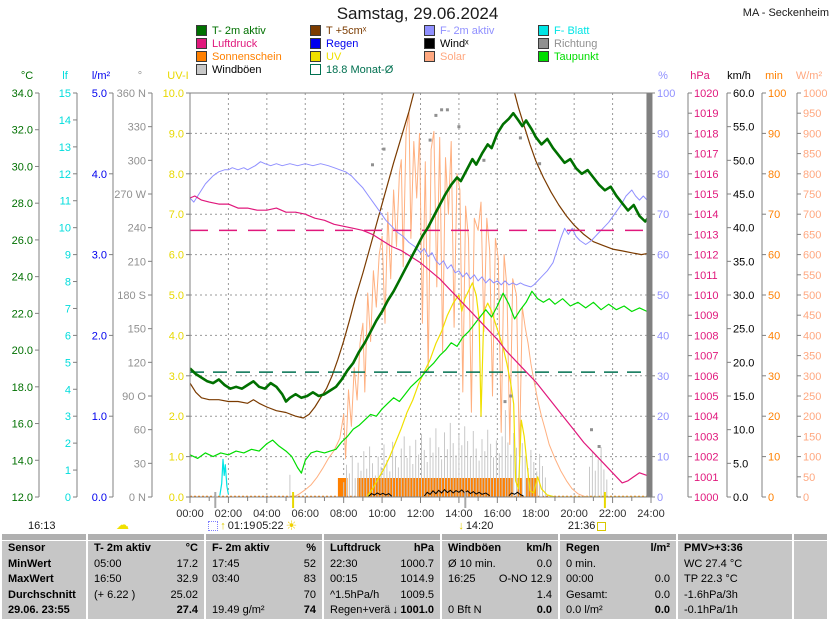 This screenshot has height=620, width=835. Describe the element at coordinates (22, 241) in the screenshot. I see `svg-text: 26.0` at that location.